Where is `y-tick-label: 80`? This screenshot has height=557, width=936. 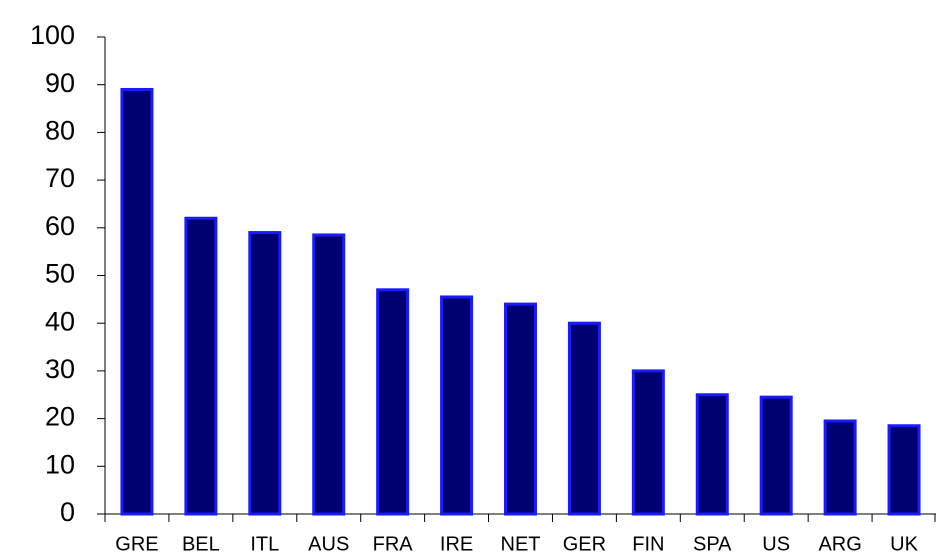
y-tick-label: 80 is located at coordinates (60, 131).